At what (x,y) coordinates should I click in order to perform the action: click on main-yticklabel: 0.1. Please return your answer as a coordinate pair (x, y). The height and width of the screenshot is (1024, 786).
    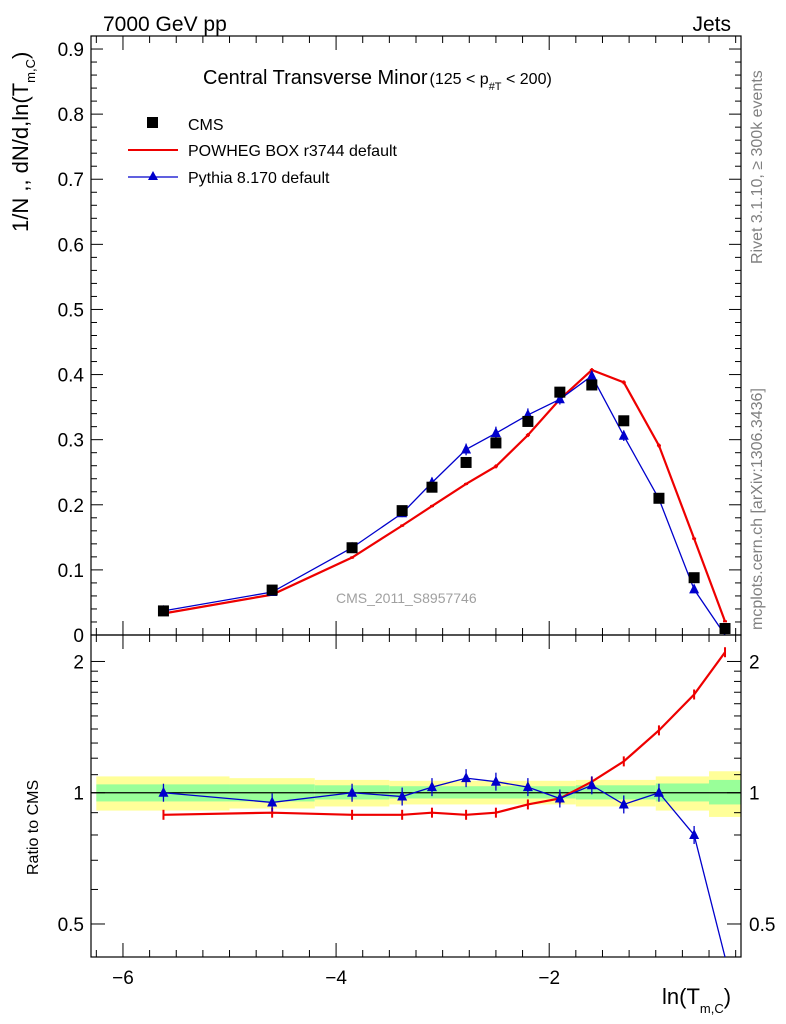
    Looking at the image, I should click on (71, 571).